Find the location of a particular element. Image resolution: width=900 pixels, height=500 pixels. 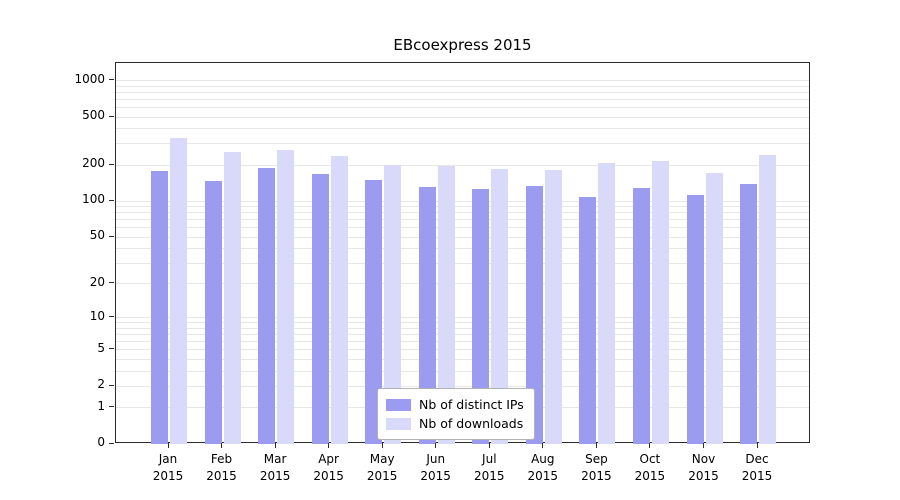

x-tick-month: Oct is located at coordinates (650, 459).